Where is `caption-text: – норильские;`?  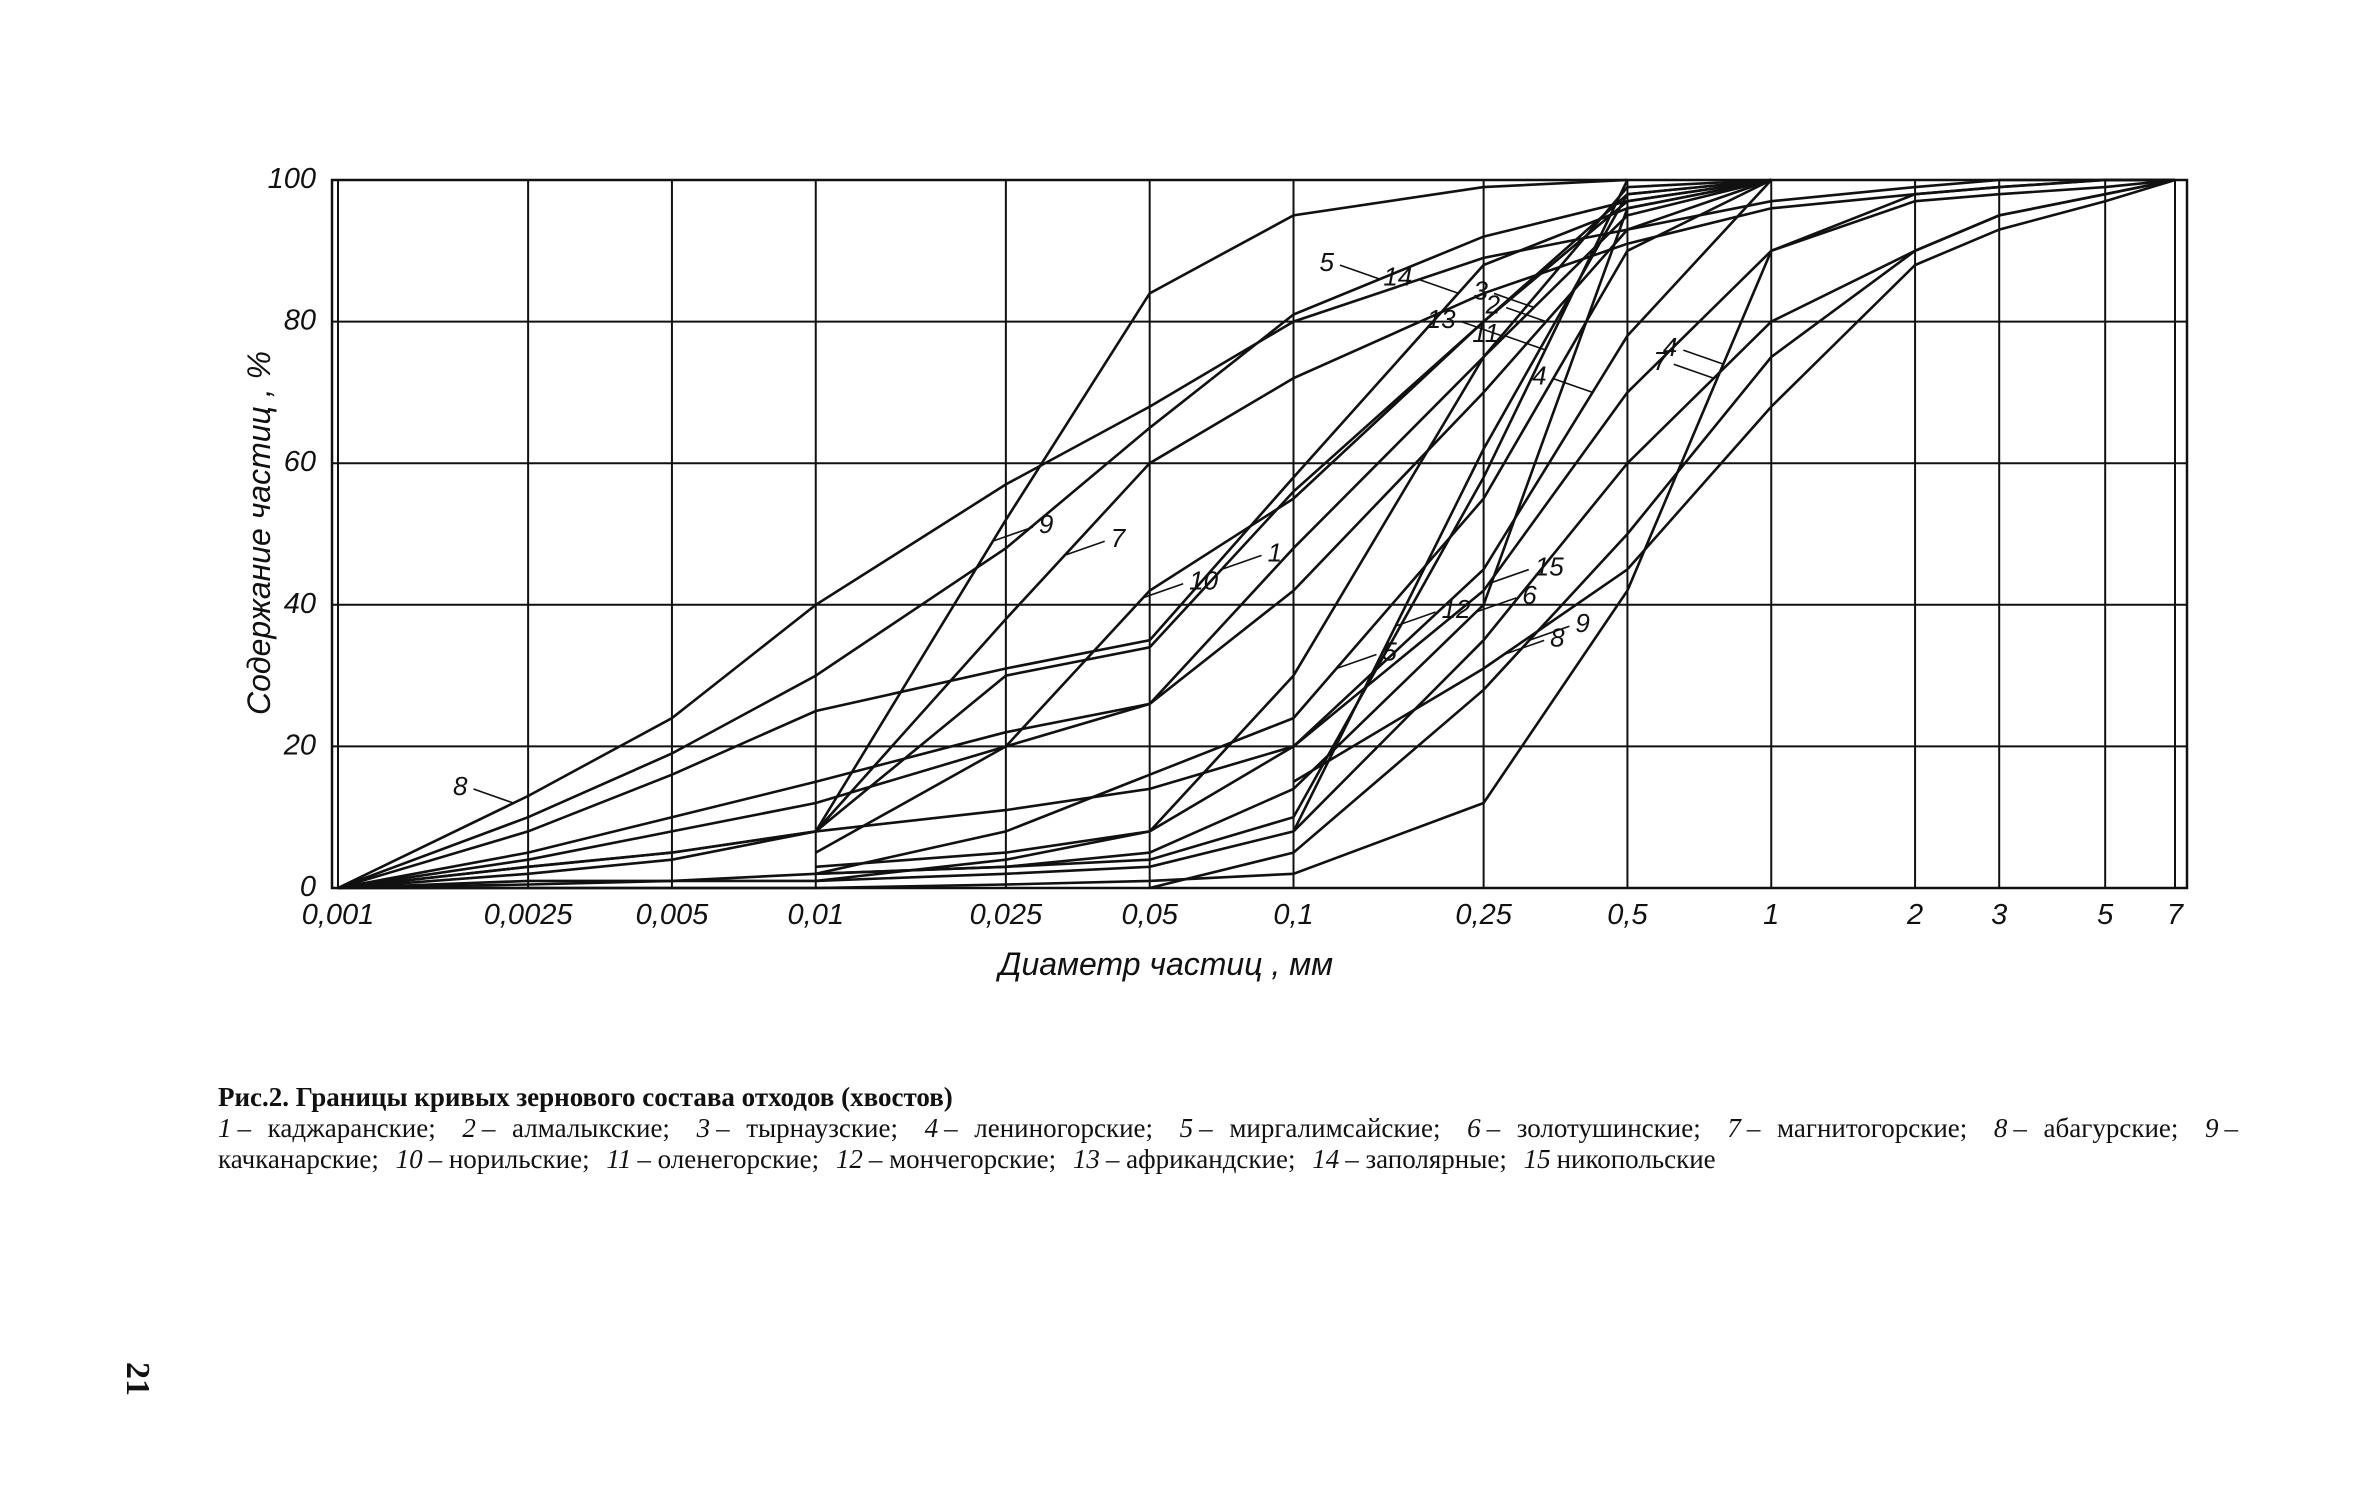
caption-text: – норильские; is located at coordinates (509, 1159).